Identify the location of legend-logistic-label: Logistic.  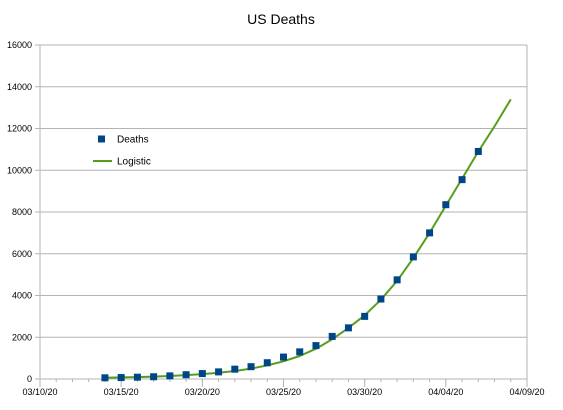
(134, 162).